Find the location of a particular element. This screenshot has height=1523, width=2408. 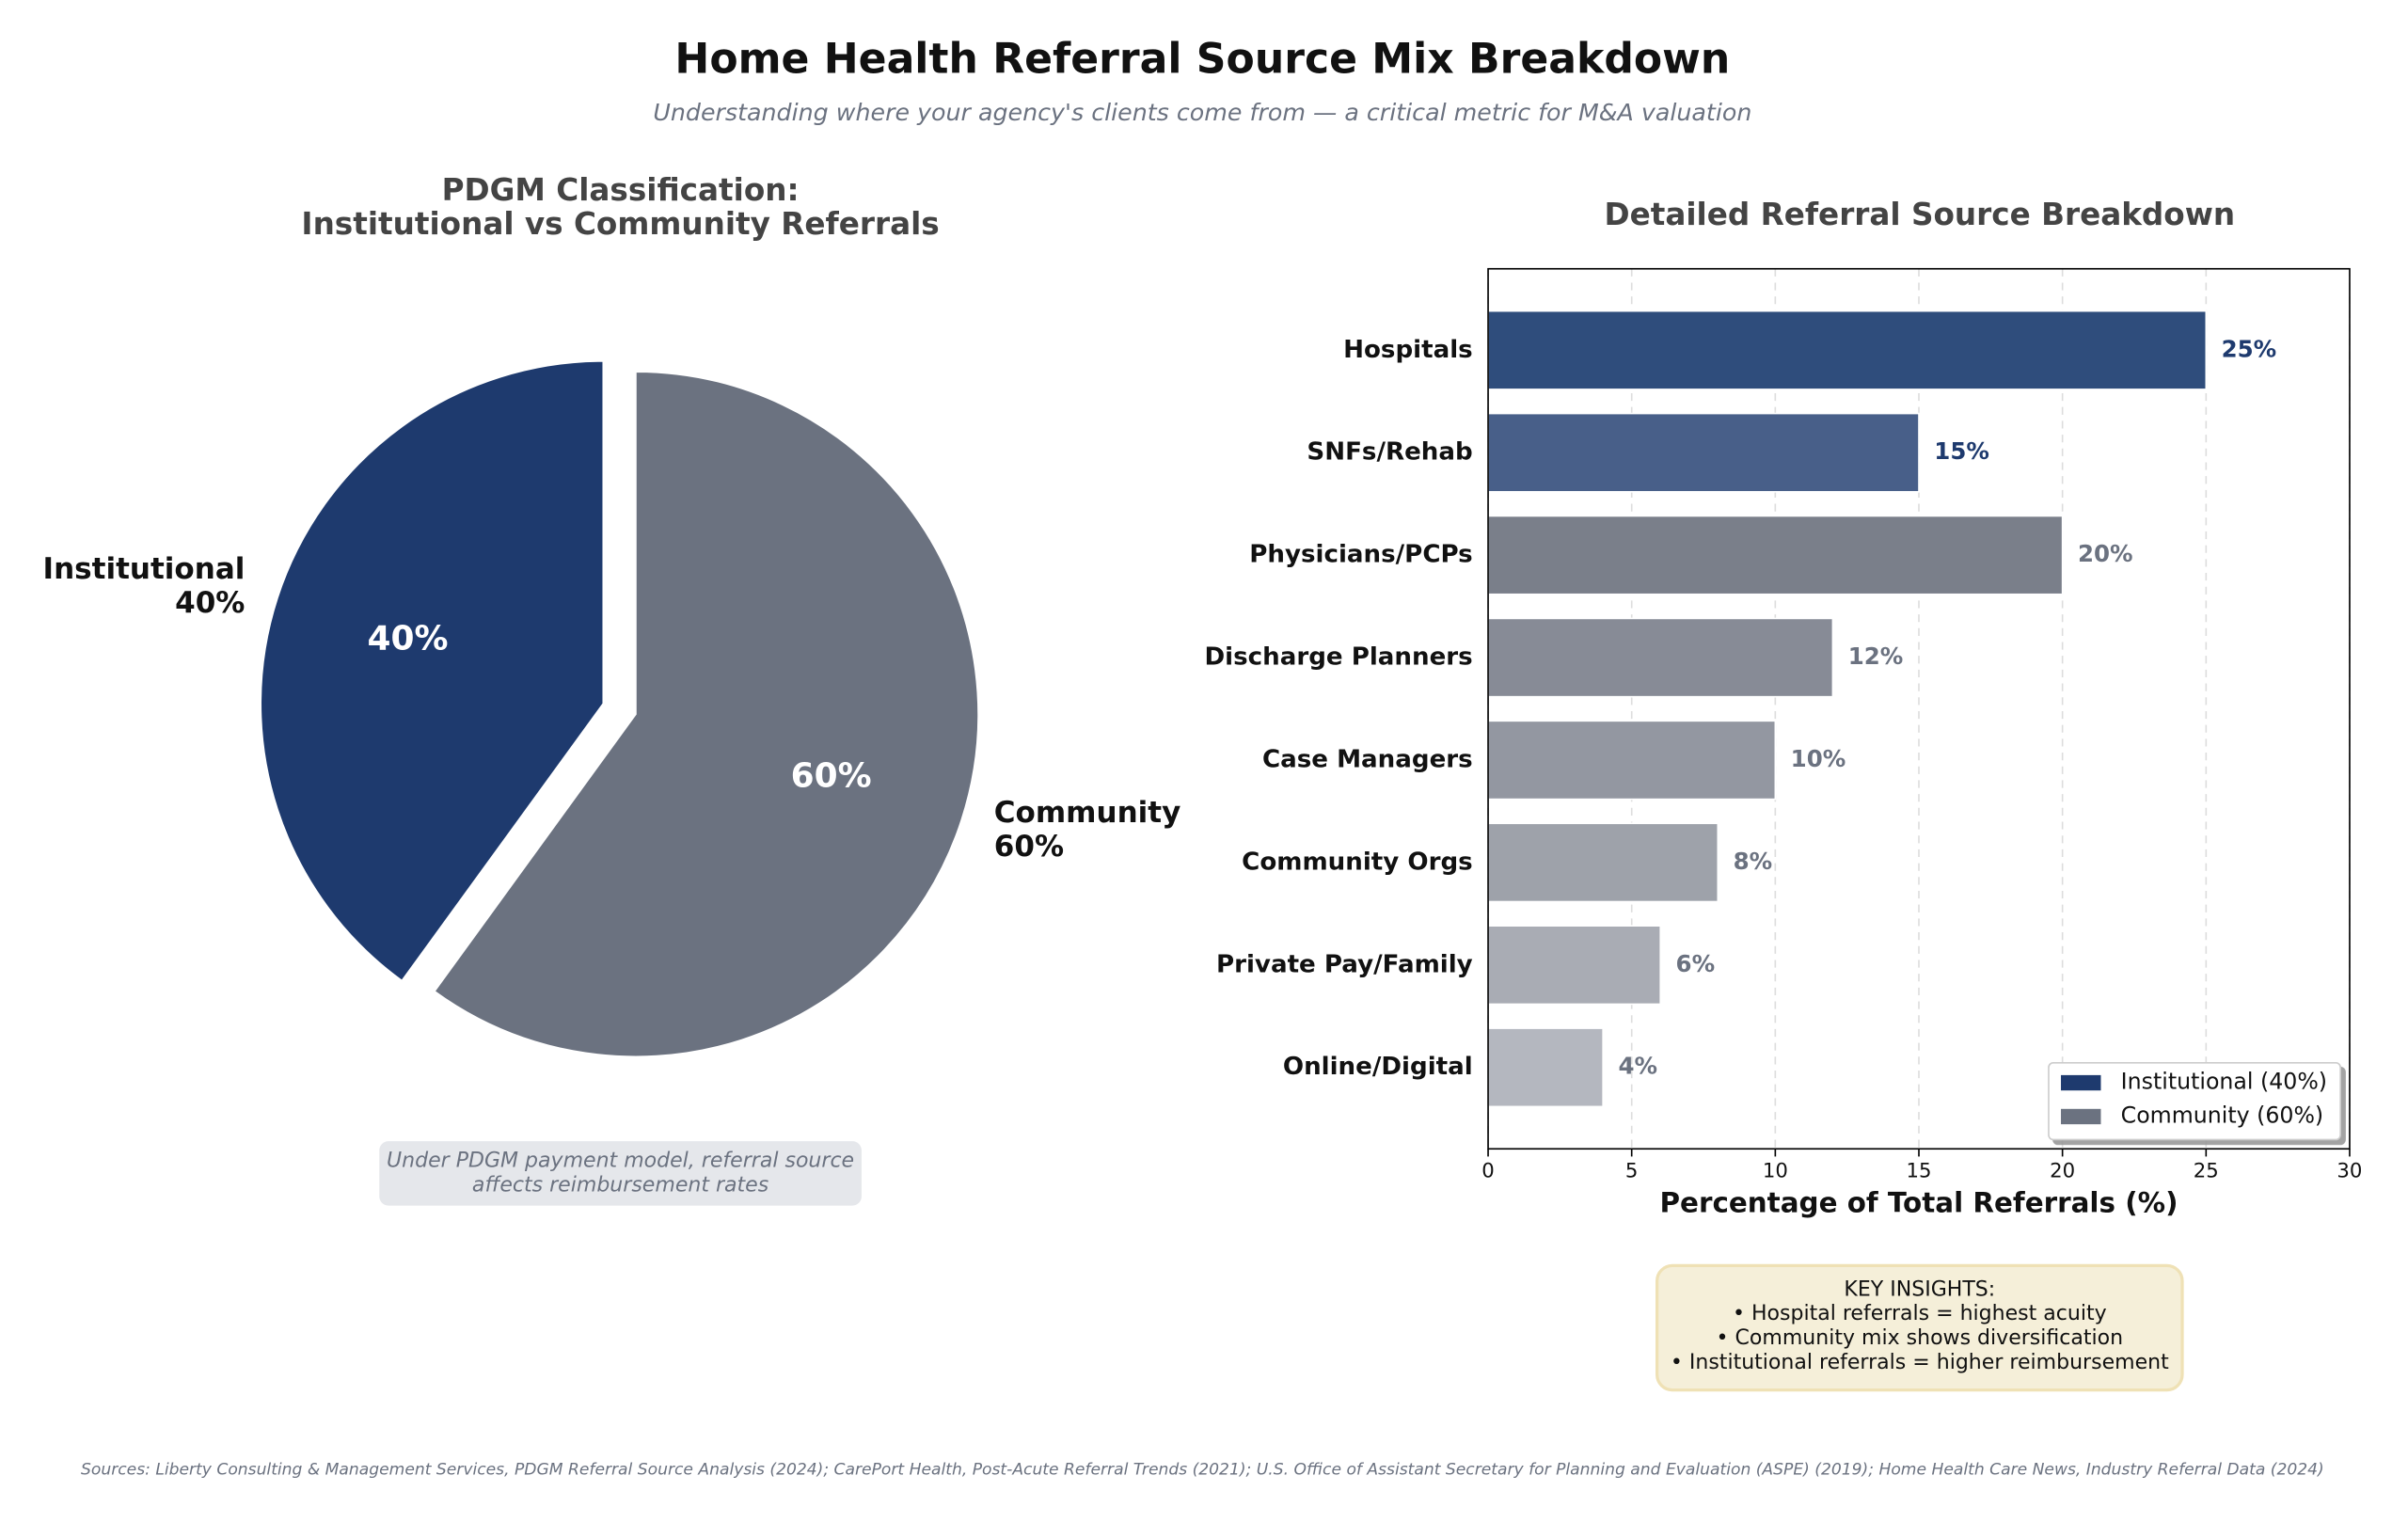

x-tick-label: 5 is located at coordinates (1632, 1171).